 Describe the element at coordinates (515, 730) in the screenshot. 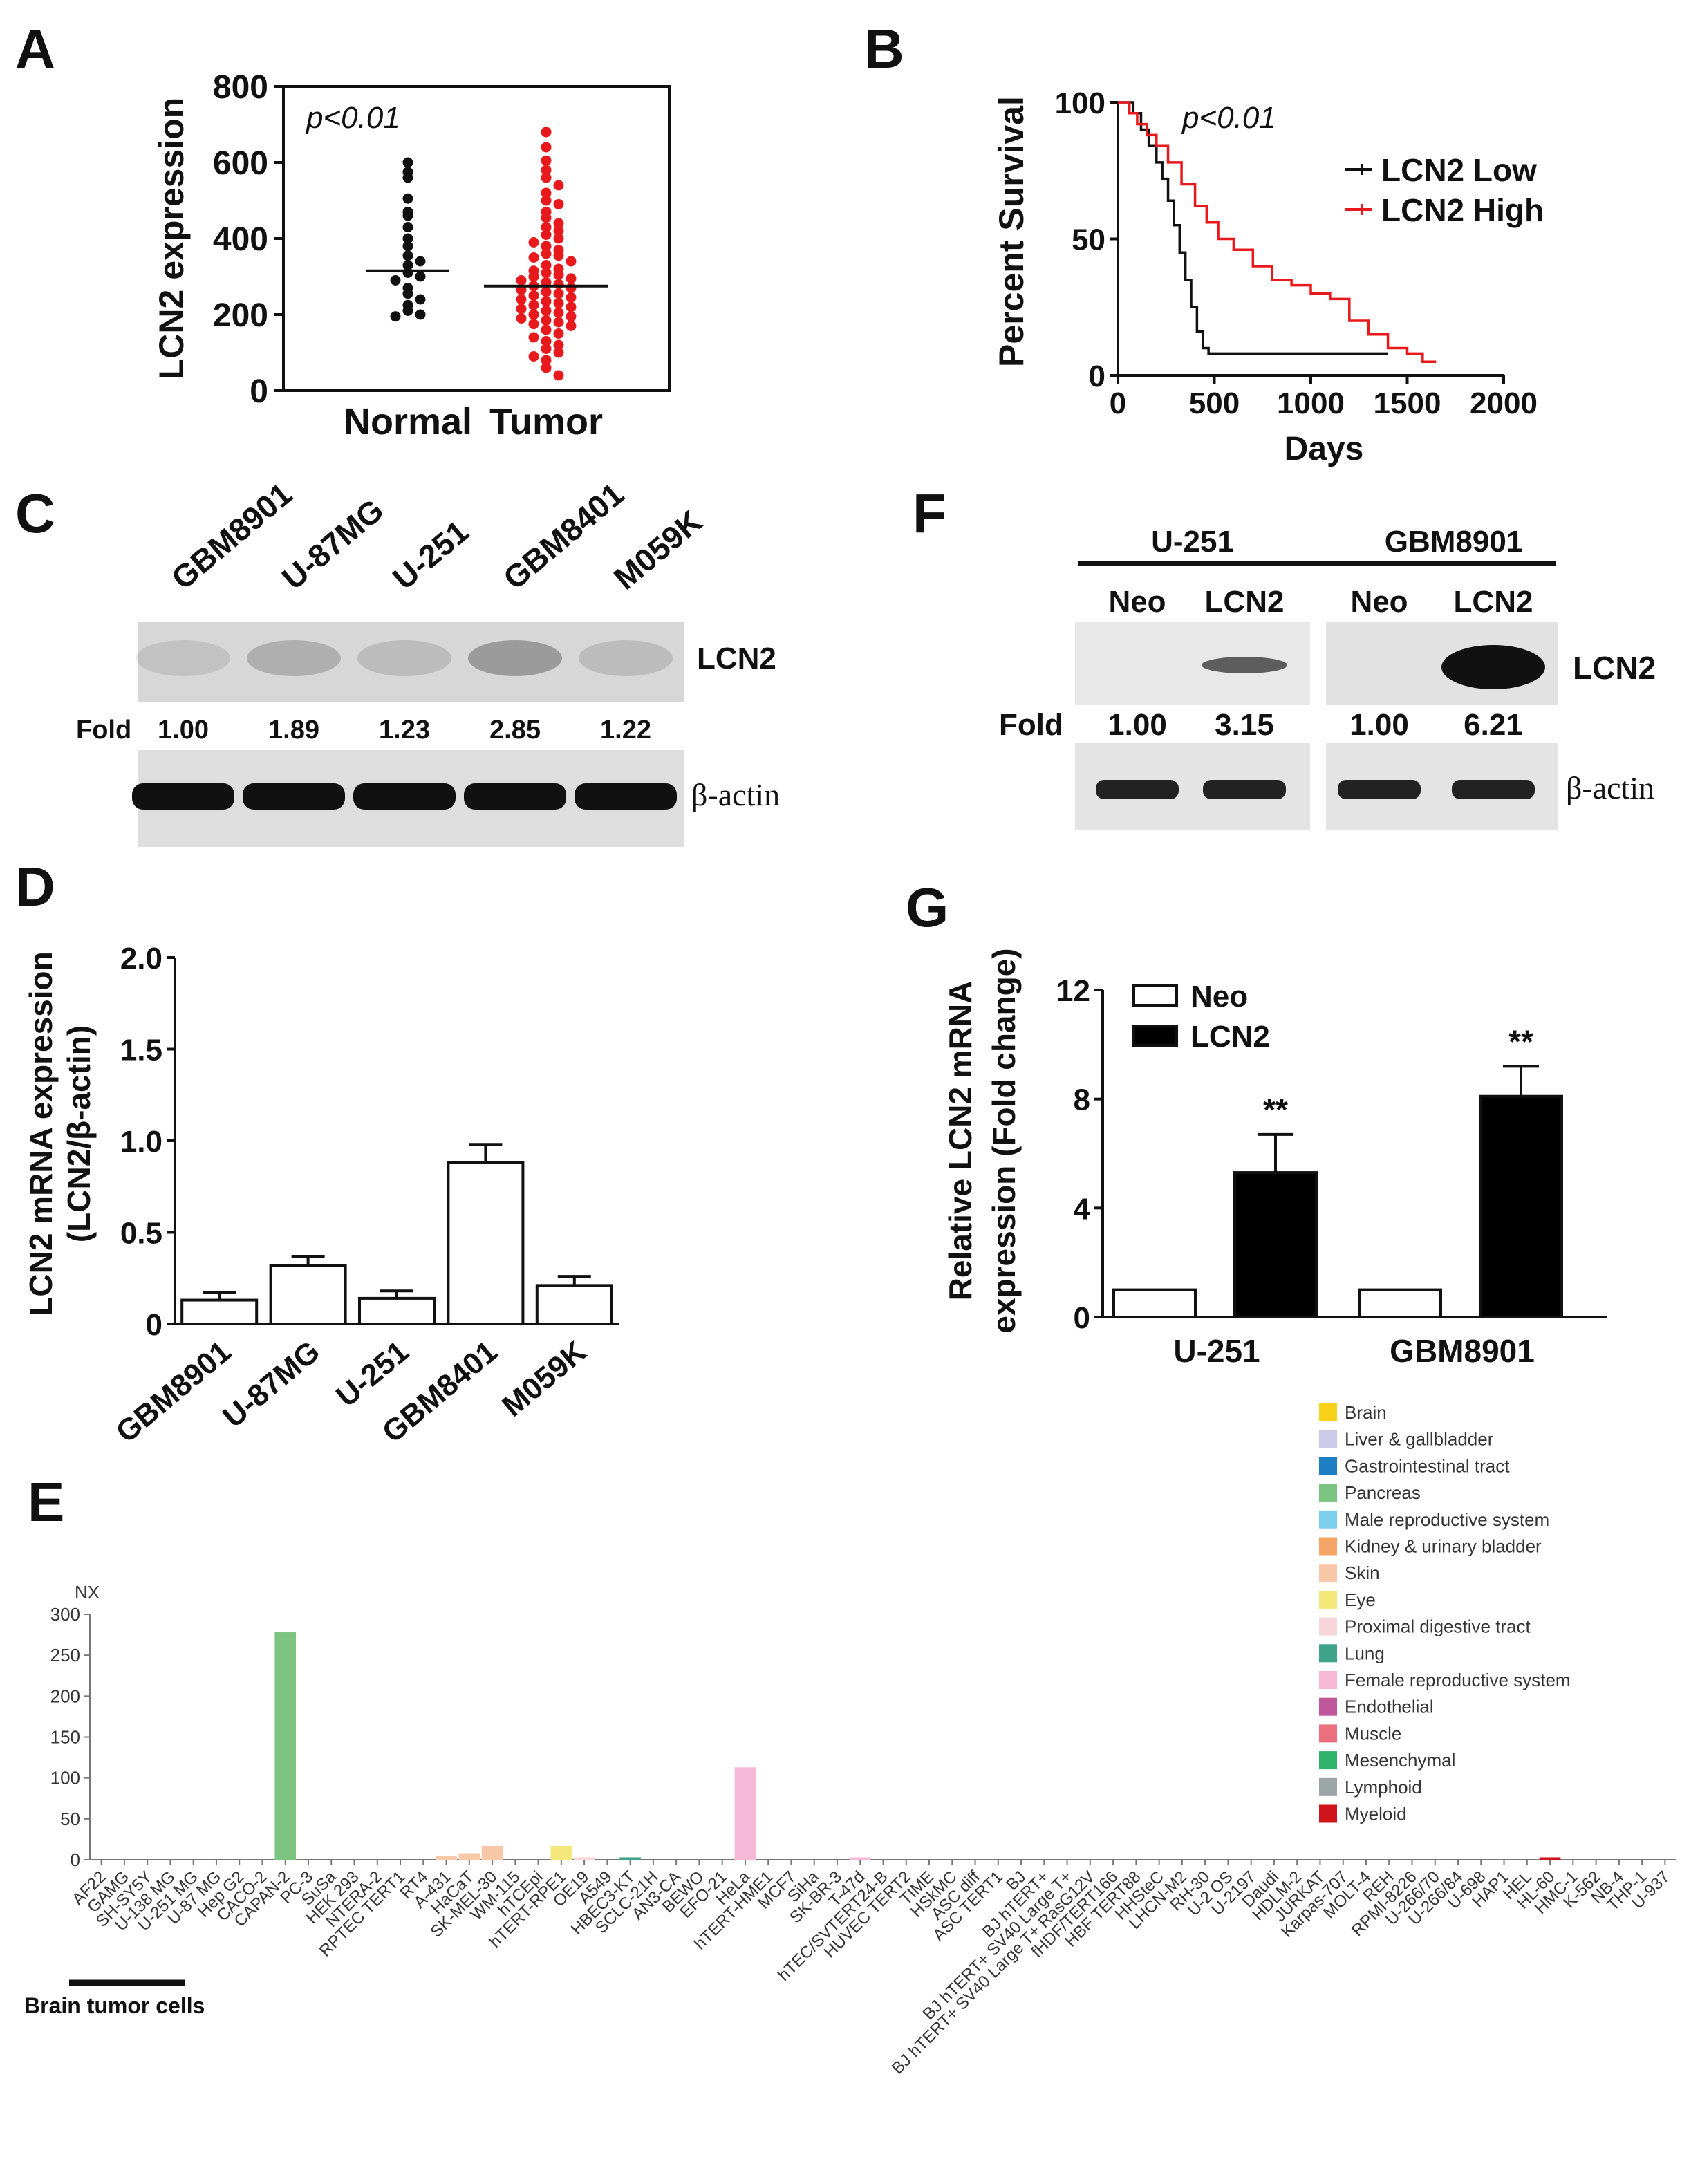

I see `fold-value: 2.85` at that location.